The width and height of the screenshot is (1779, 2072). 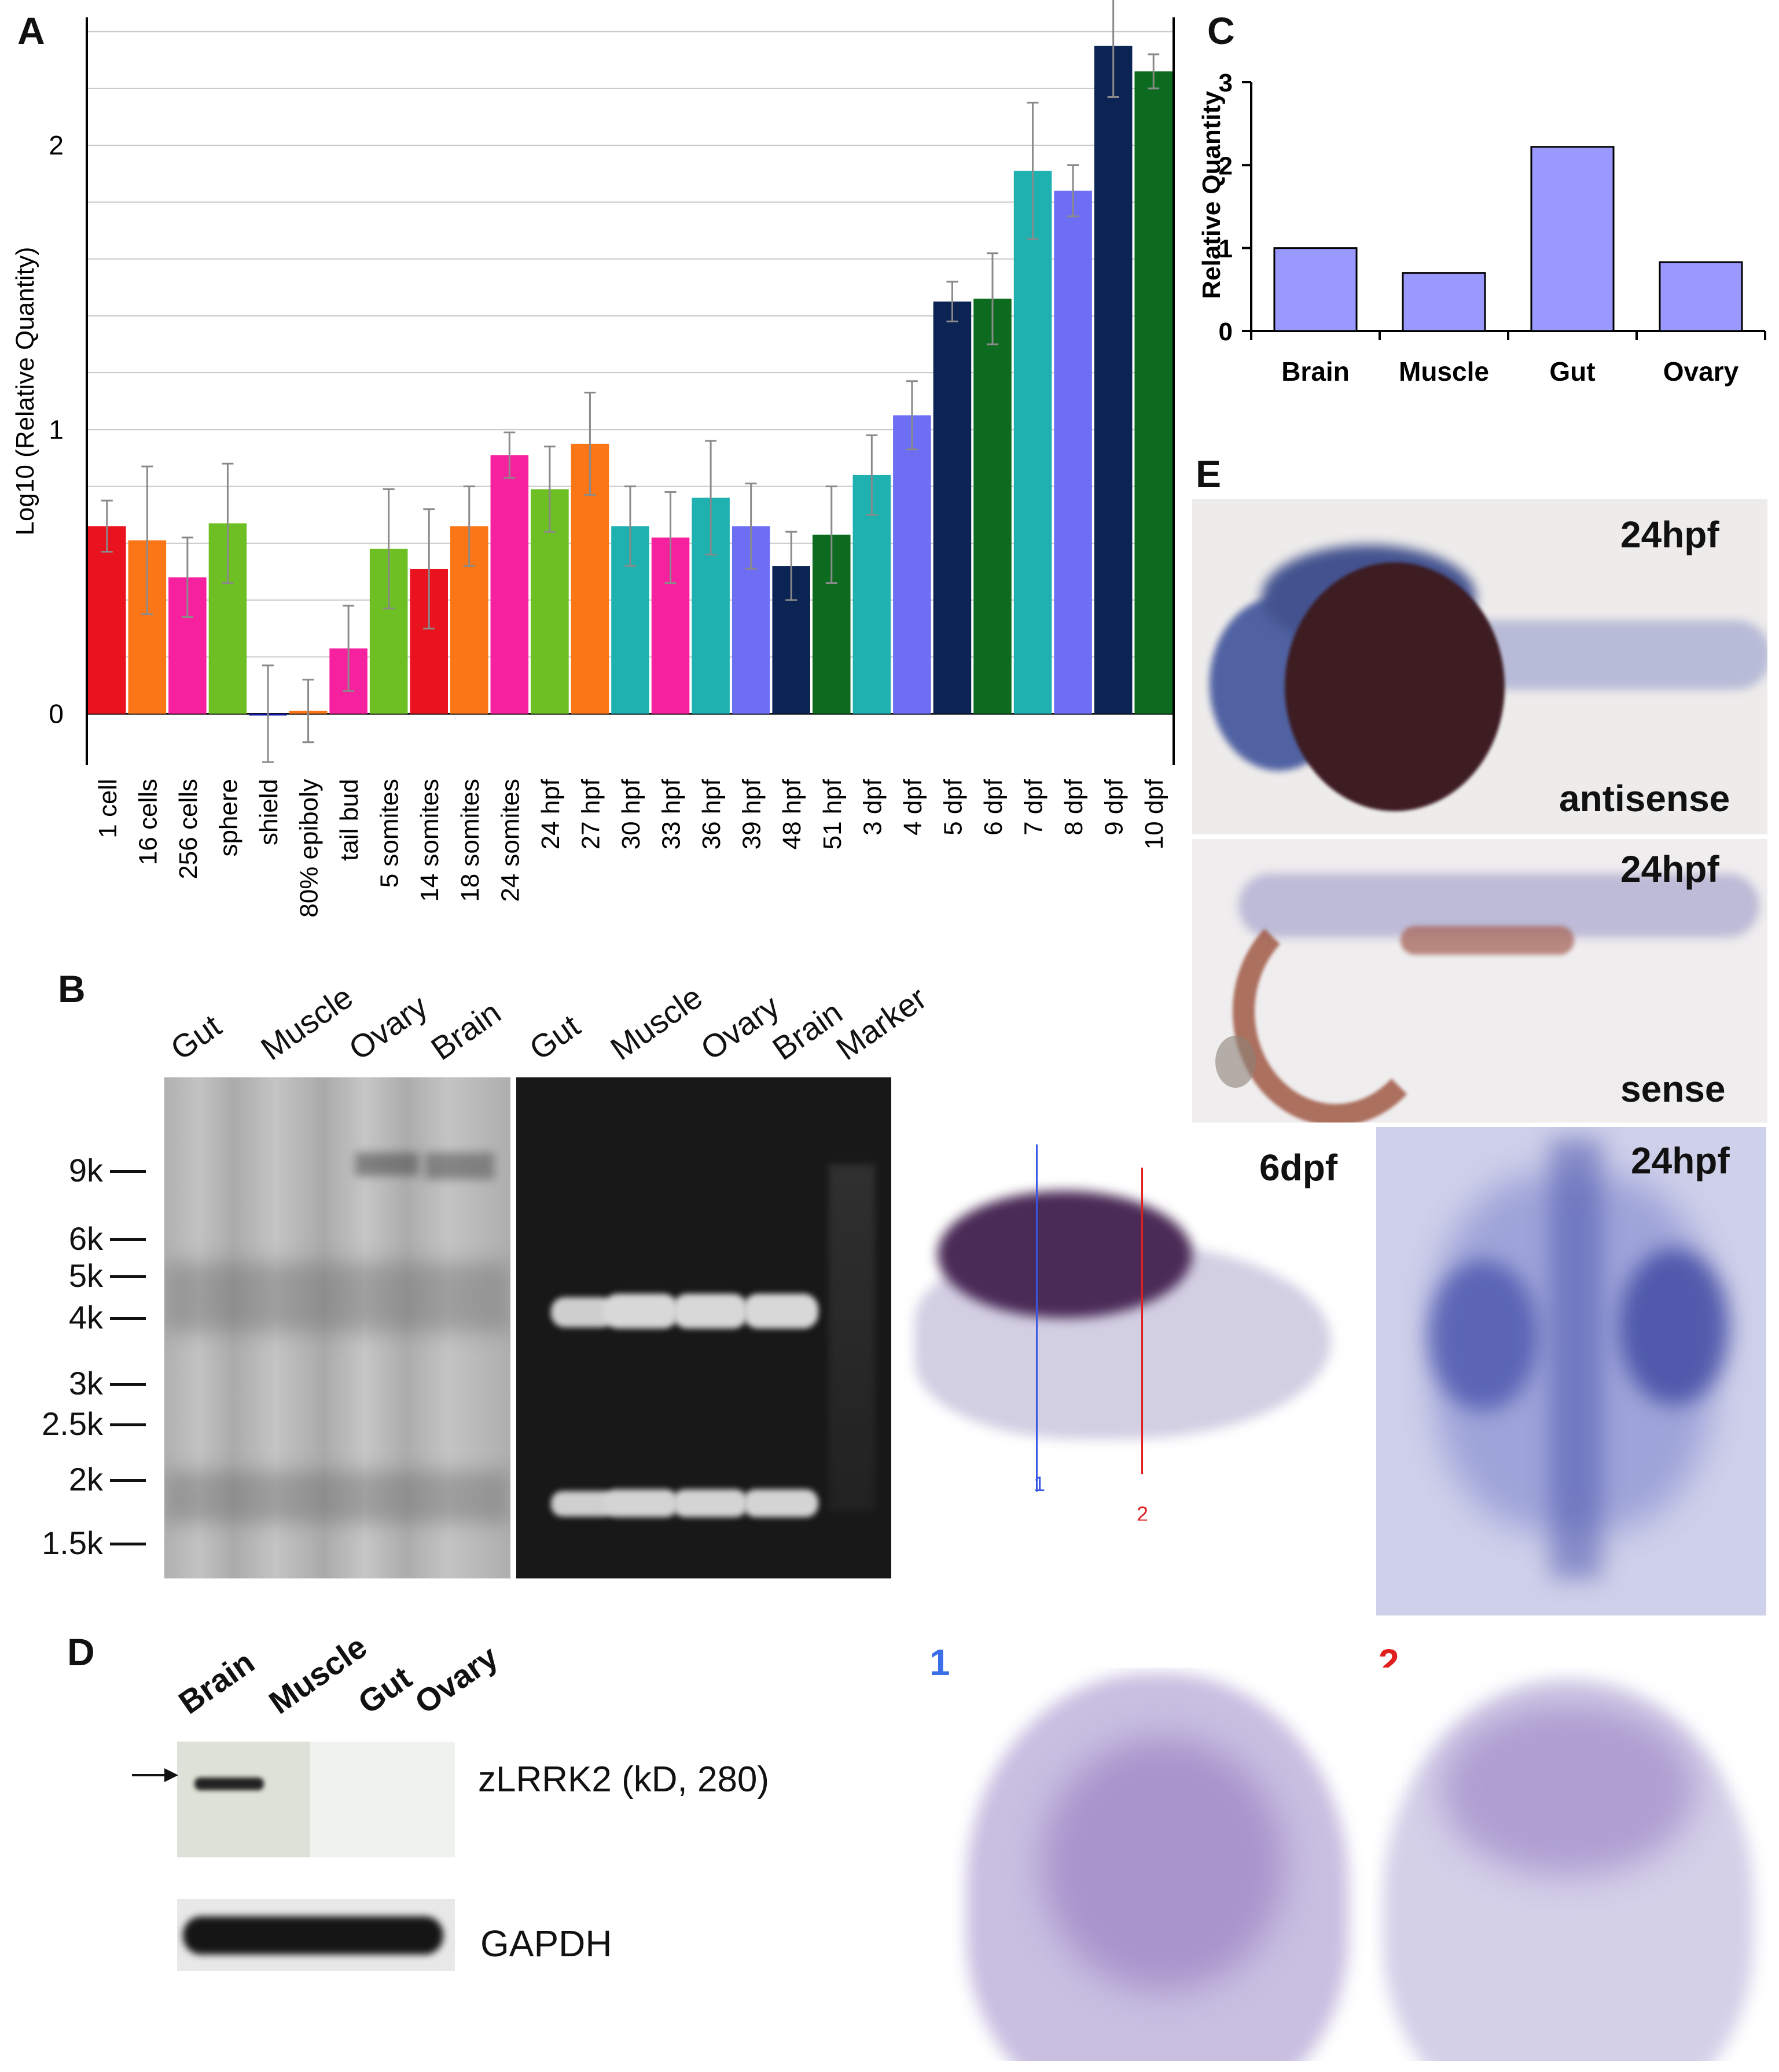 I want to click on x-tick-label-a: sphere, so click(x=228, y=818).